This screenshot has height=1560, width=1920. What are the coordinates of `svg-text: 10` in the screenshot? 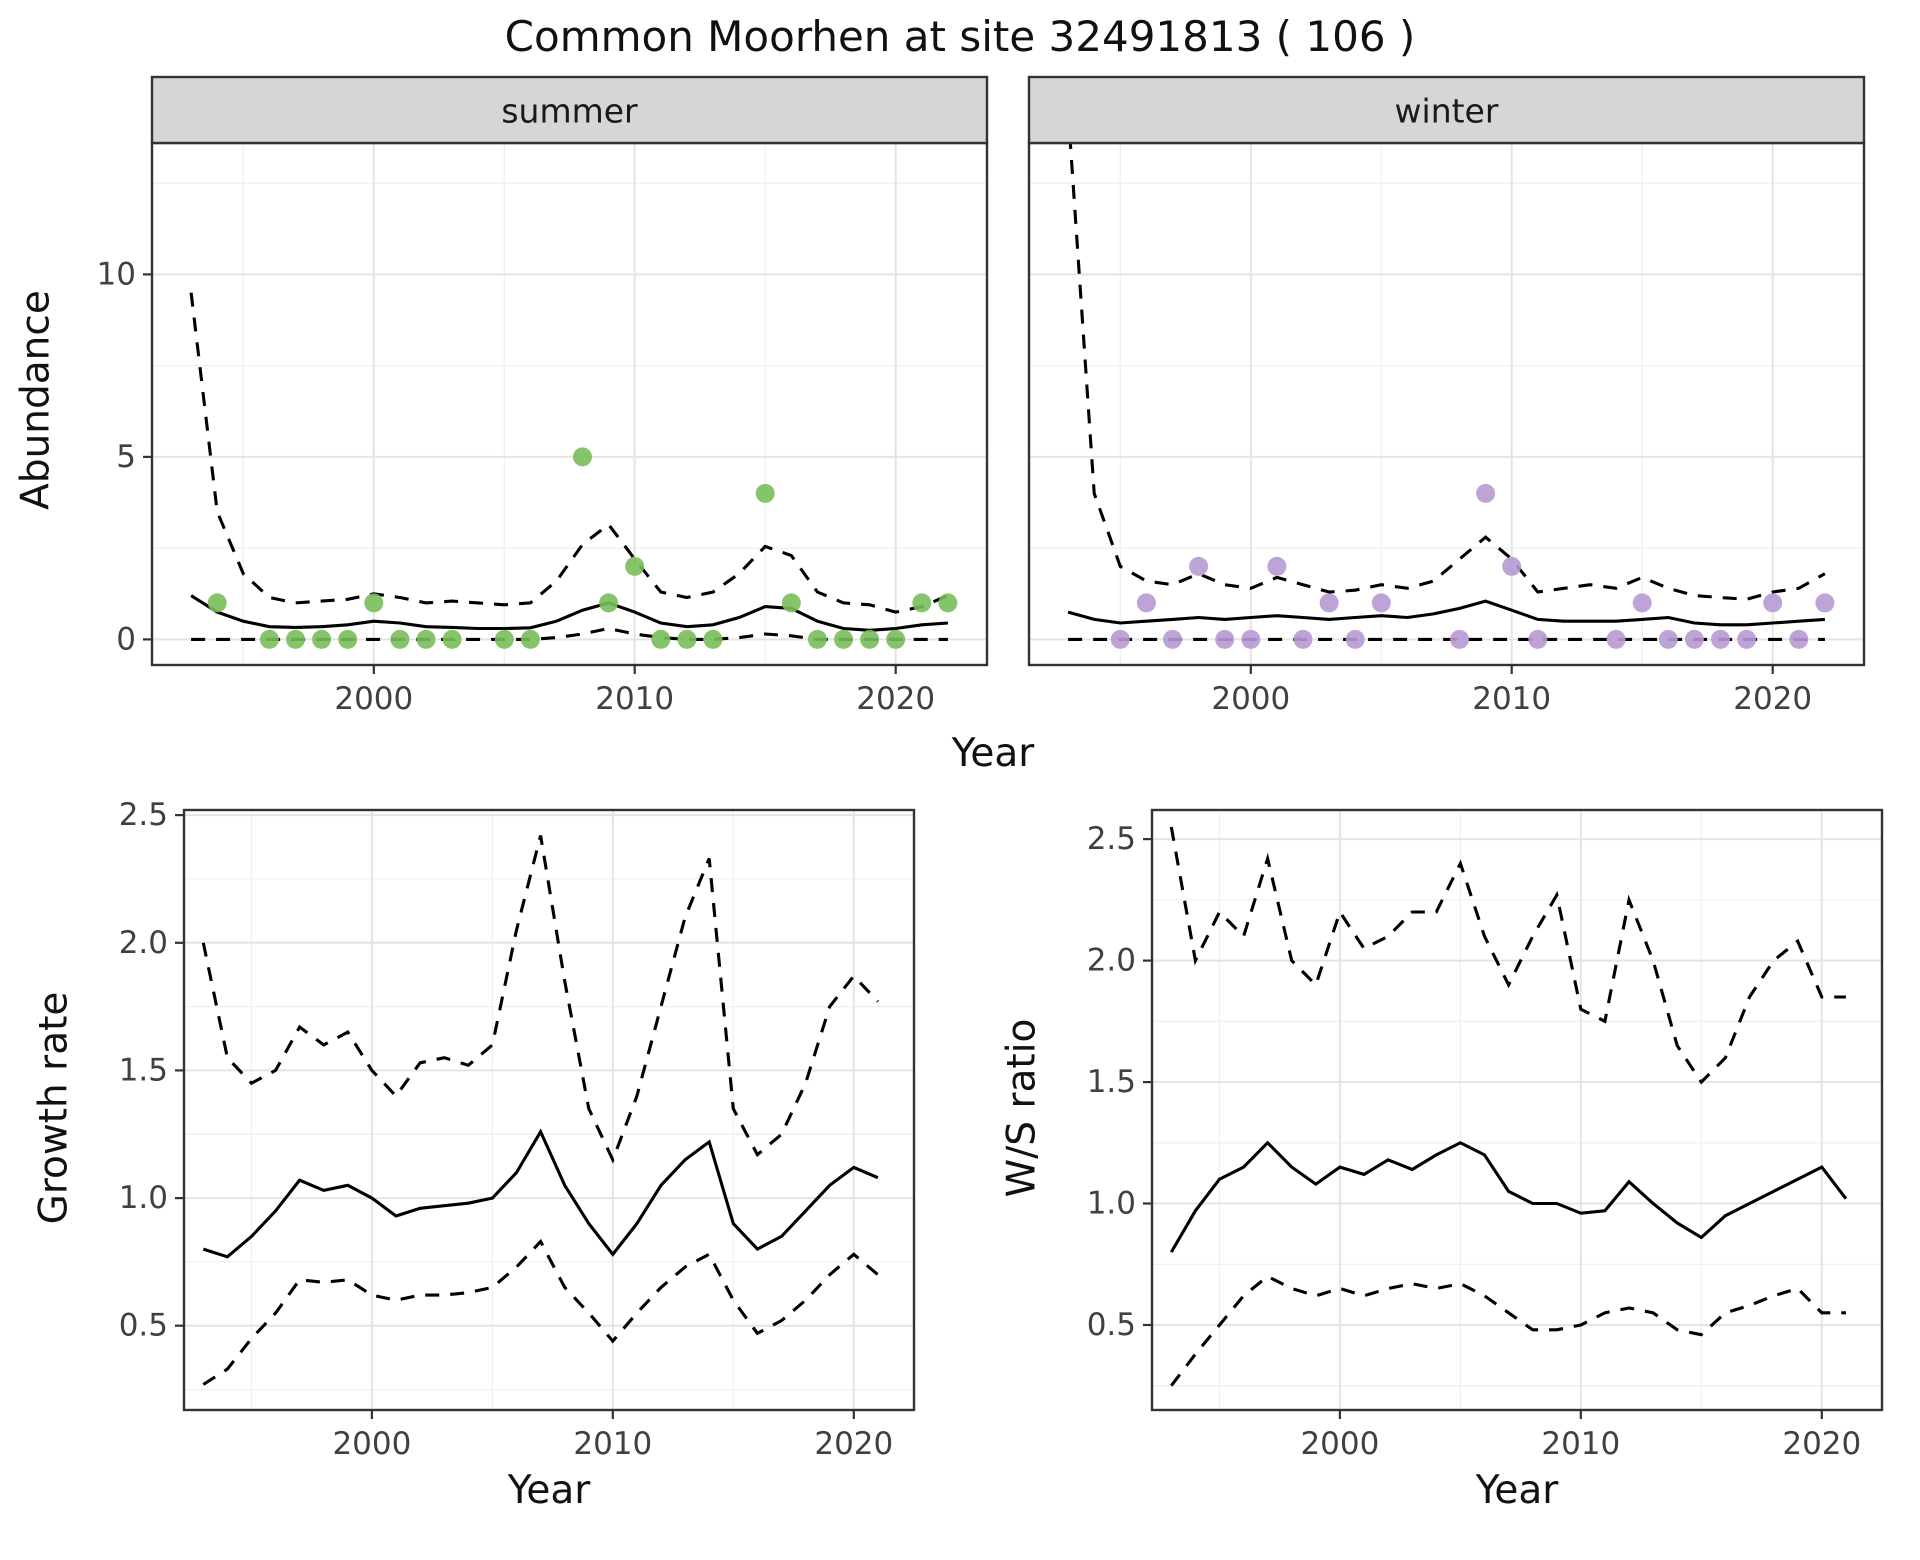 It's located at (116, 274).